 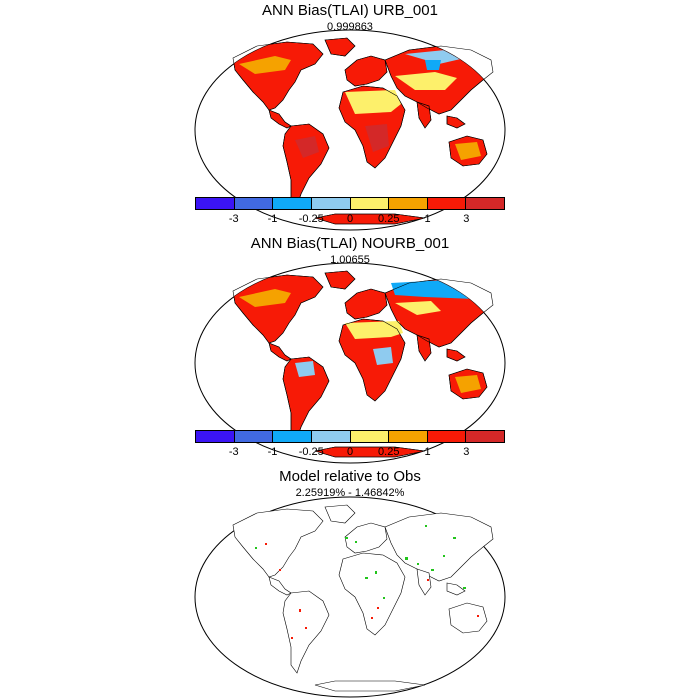 What do you see at coordinates (350, 597) in the screenshot?
I see `map3` at bounding box center [350, 597].